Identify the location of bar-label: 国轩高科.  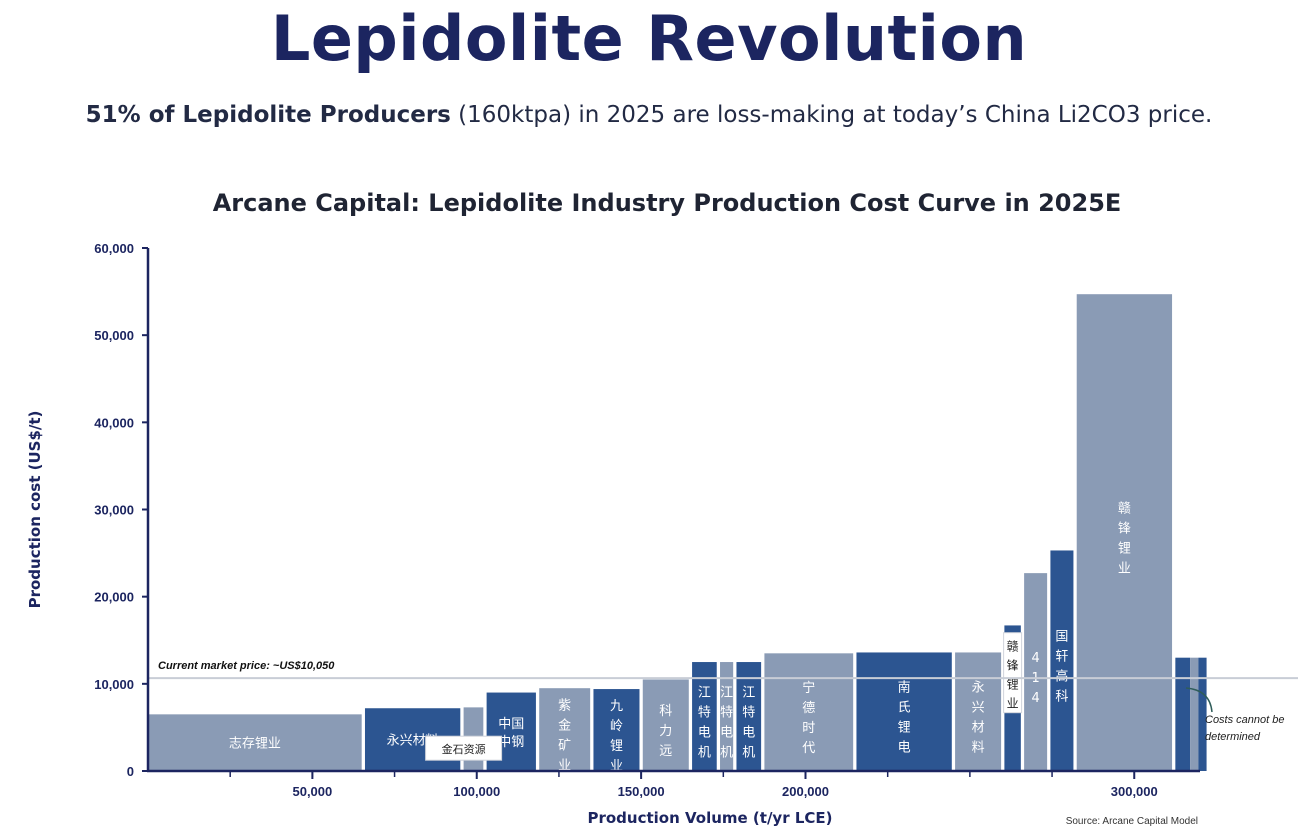
(1061, 667).